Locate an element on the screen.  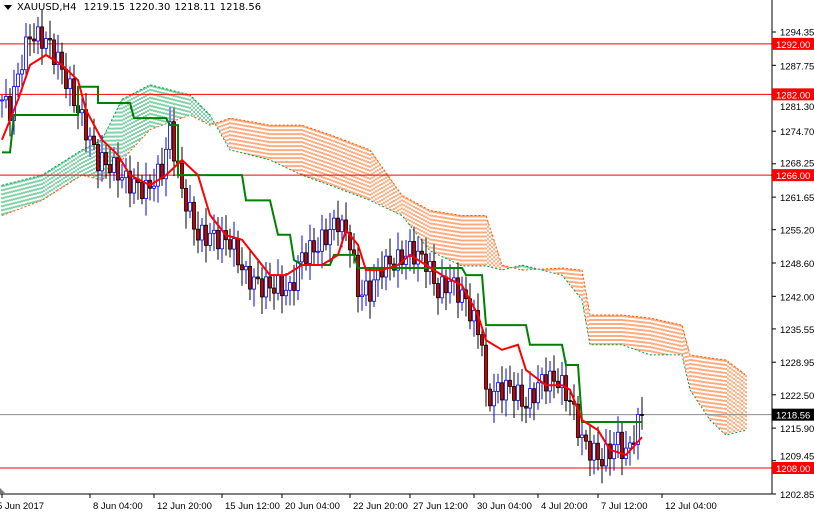
scroll-marker-icon is located at coordinates (3, 491).